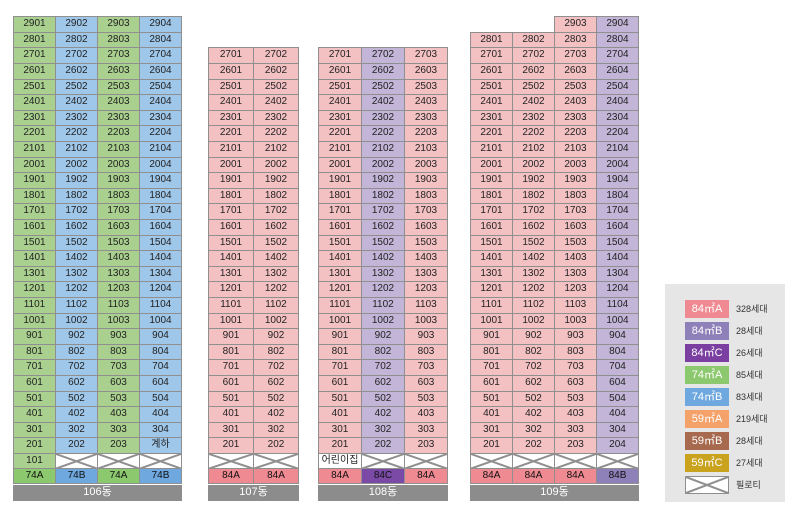  What do you see at coordinates (617, 399) in the screenshot?
I see `unit-cell: 504` at bounding box center [617, 399].